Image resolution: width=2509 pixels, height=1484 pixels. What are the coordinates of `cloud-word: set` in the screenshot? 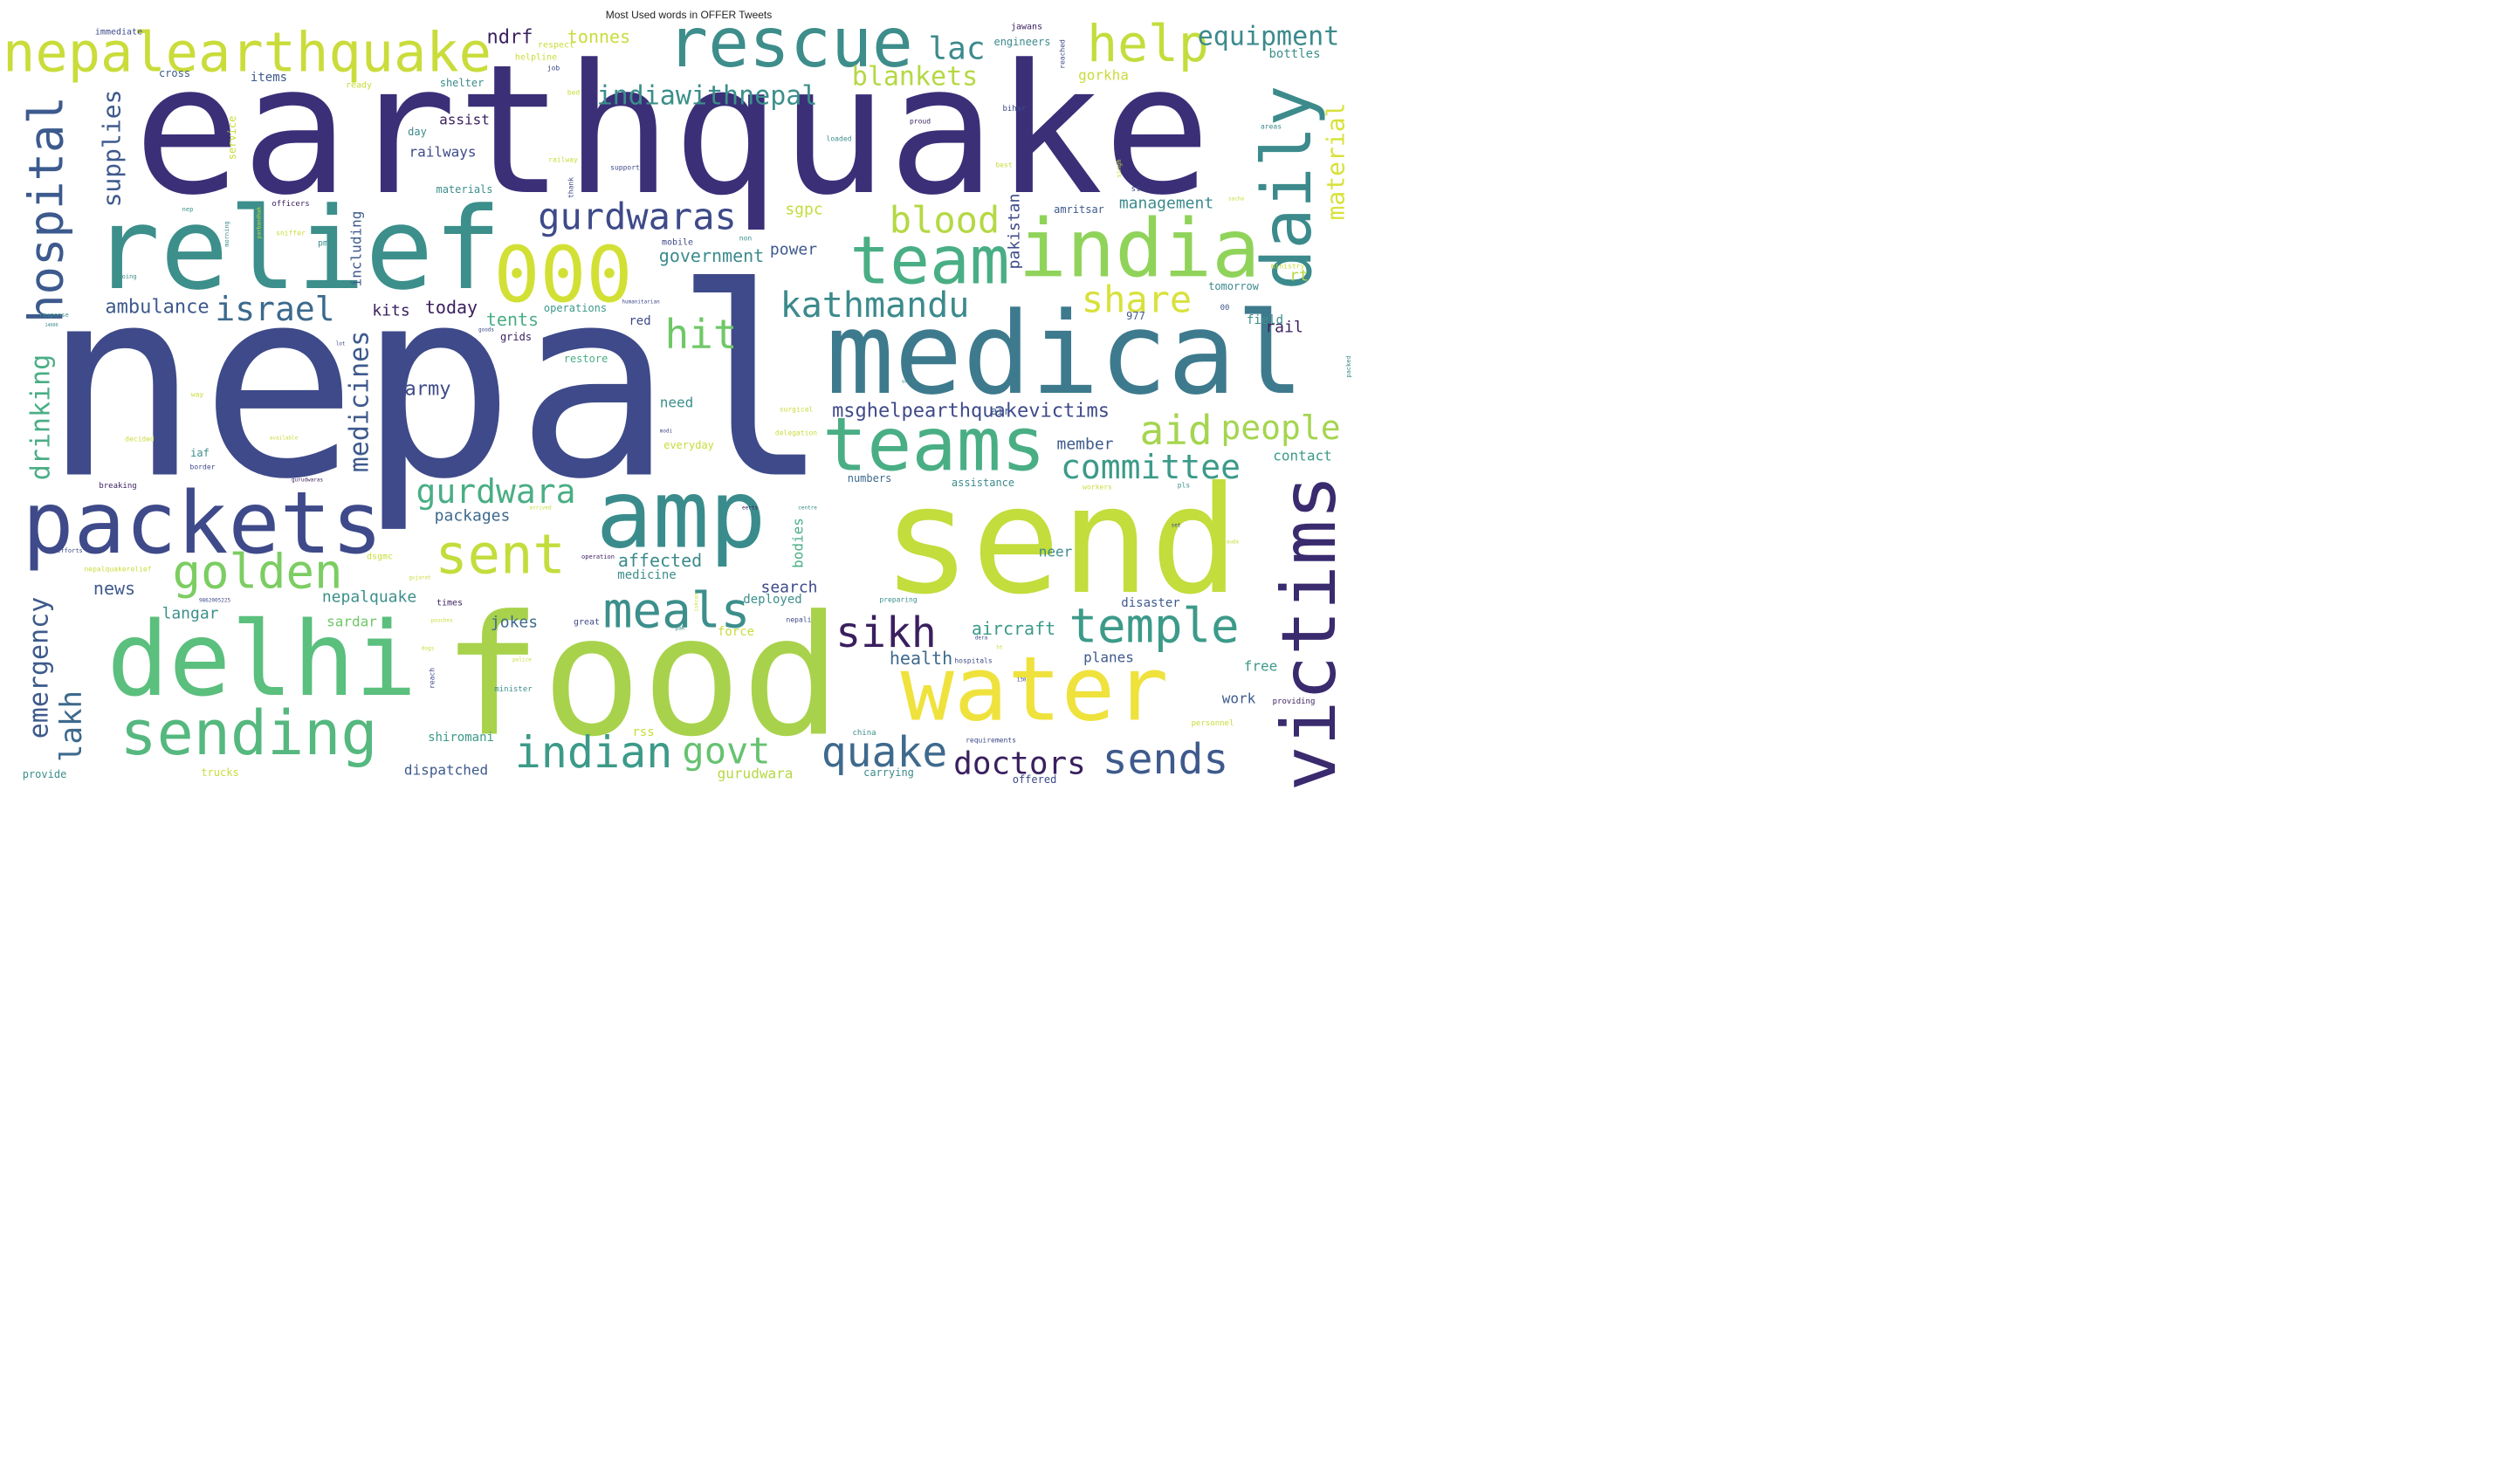 It's located at (1176, 526).